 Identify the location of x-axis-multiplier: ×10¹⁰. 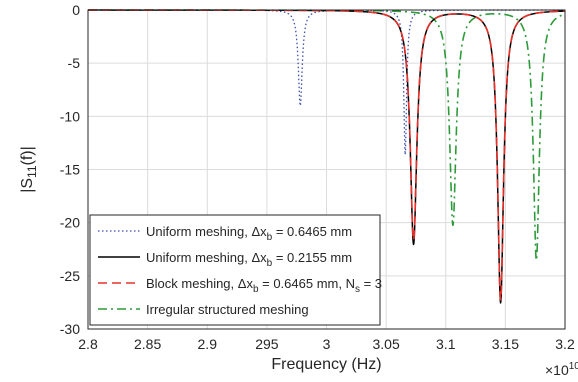
(561, 369).